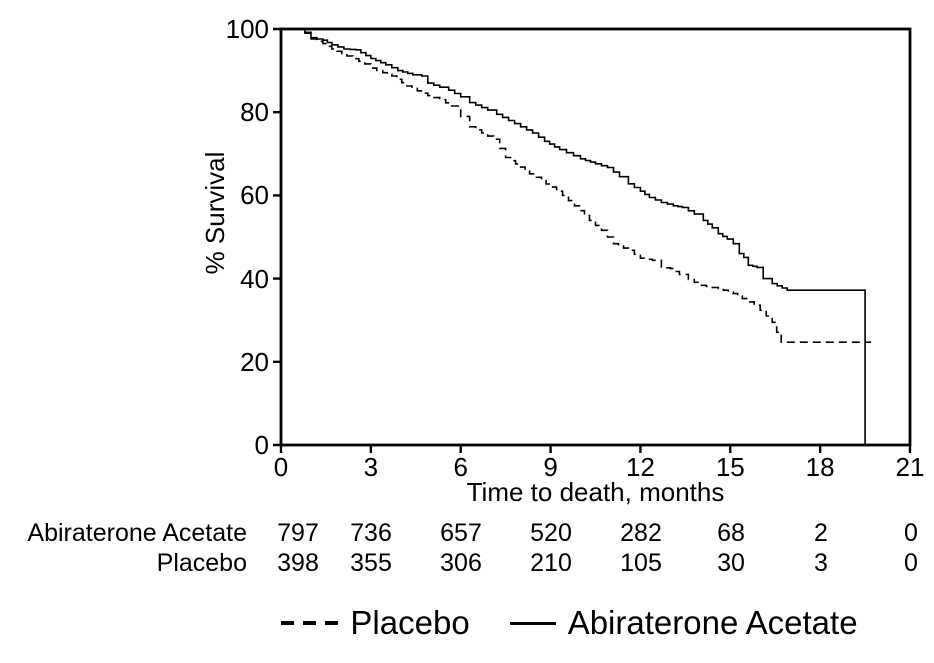 This screenshot has width=934, height=663. I want to click on dashed-line-icon, so click(310, 623).